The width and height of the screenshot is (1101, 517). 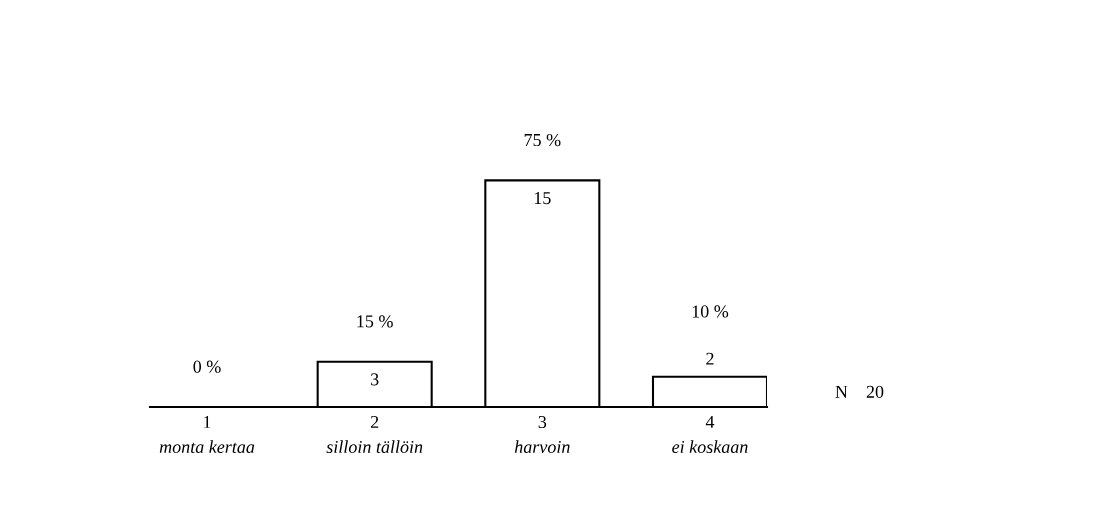 I want to click on x-tick-label: 4, so click(x=710, y=421).